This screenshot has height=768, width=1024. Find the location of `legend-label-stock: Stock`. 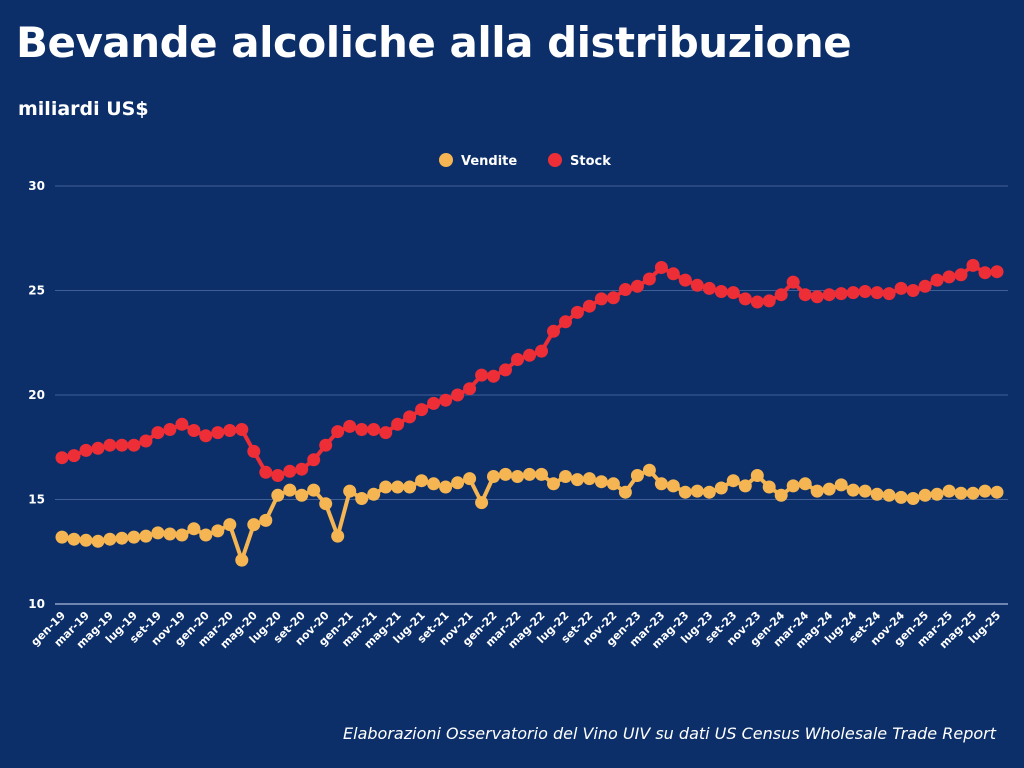

legend-label-stock: Stock is located at coordinates (590, 161).